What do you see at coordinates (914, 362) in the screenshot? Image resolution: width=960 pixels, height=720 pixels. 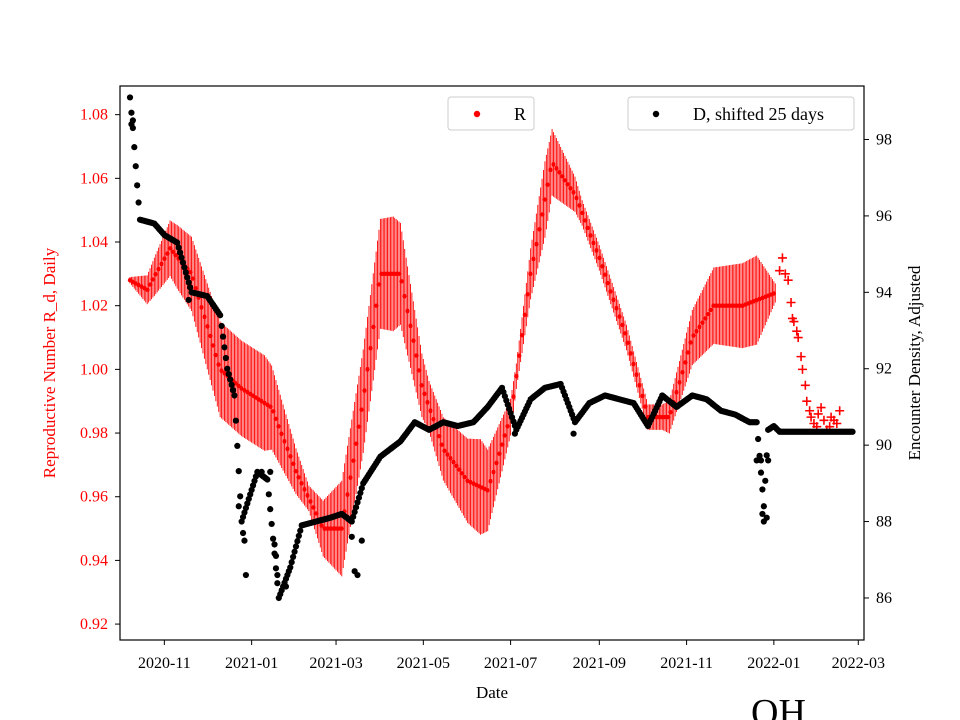 I see `y-right-axis-title: Encounter Density, Adjusted` at bounding box center [914, 362].